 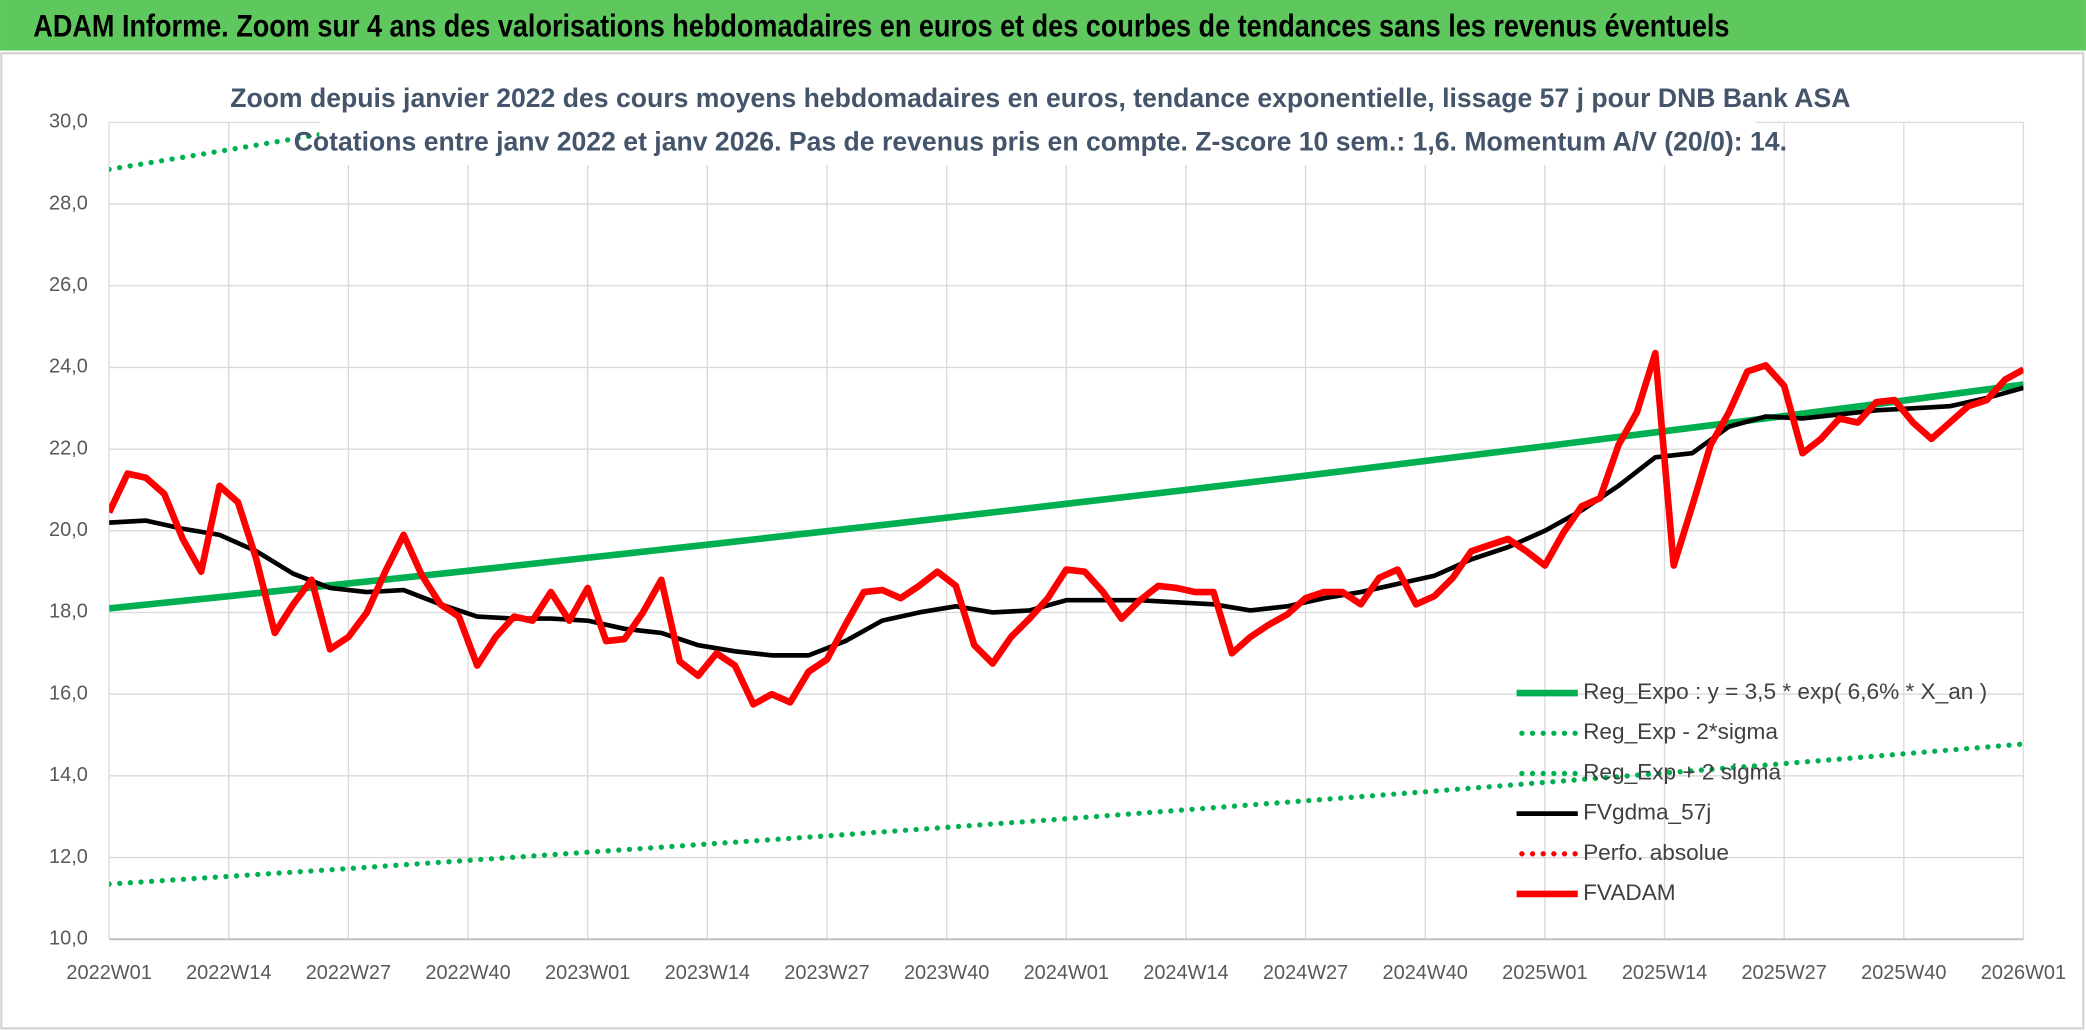 I want to click on y-tick-label: 20,0, so click(x=68, y=530).